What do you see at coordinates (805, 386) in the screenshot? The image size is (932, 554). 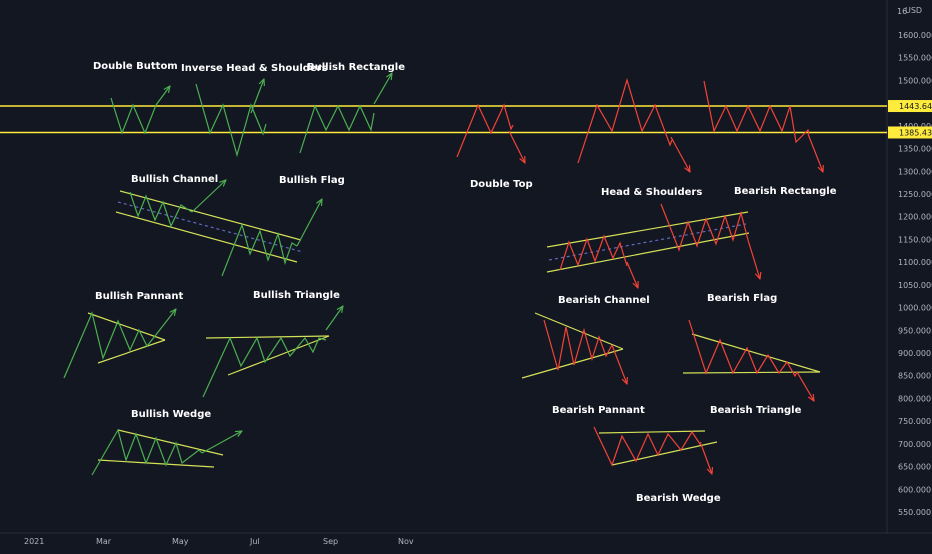 I see `bearish-triangle-arrow` at bounding box center [805, 386].